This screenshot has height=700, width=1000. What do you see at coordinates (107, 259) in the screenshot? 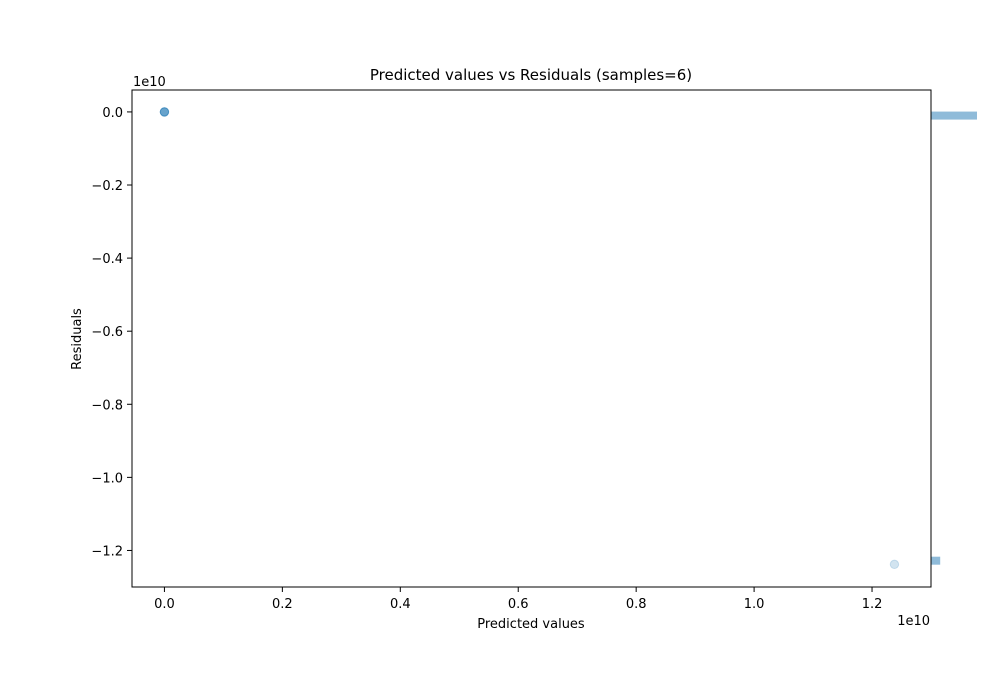
I see `y-tick-label: −0.4` at bounding box center [107, 259].